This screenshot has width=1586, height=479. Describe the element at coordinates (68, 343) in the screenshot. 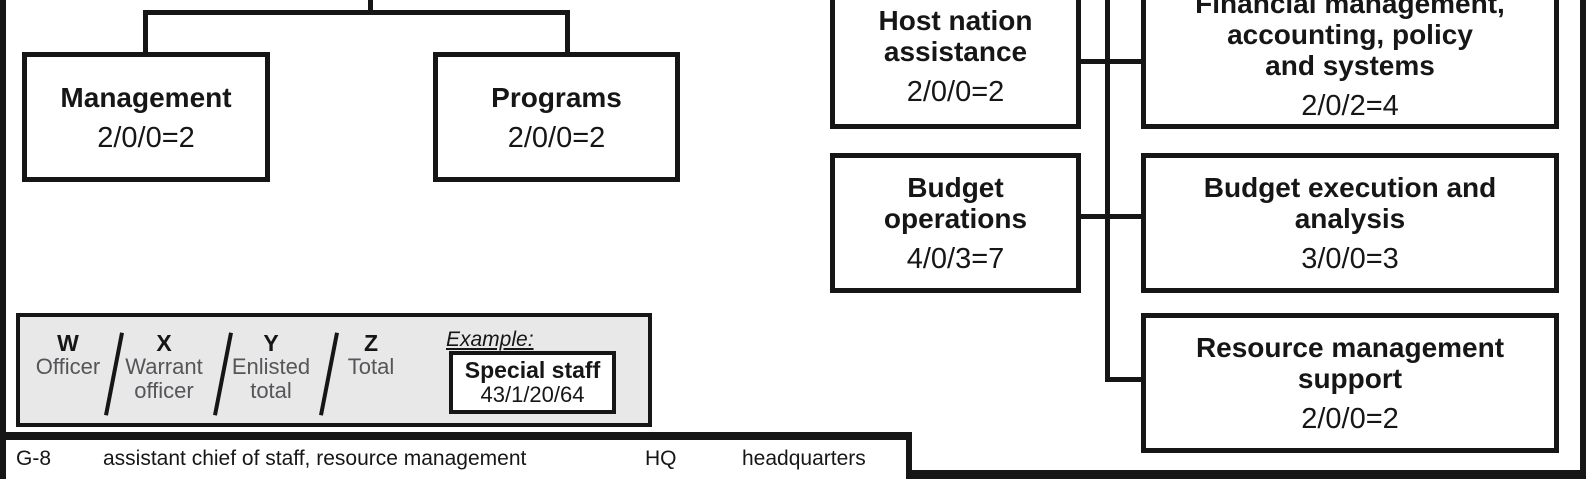

I see `legend-key-symbol: W` at that location.